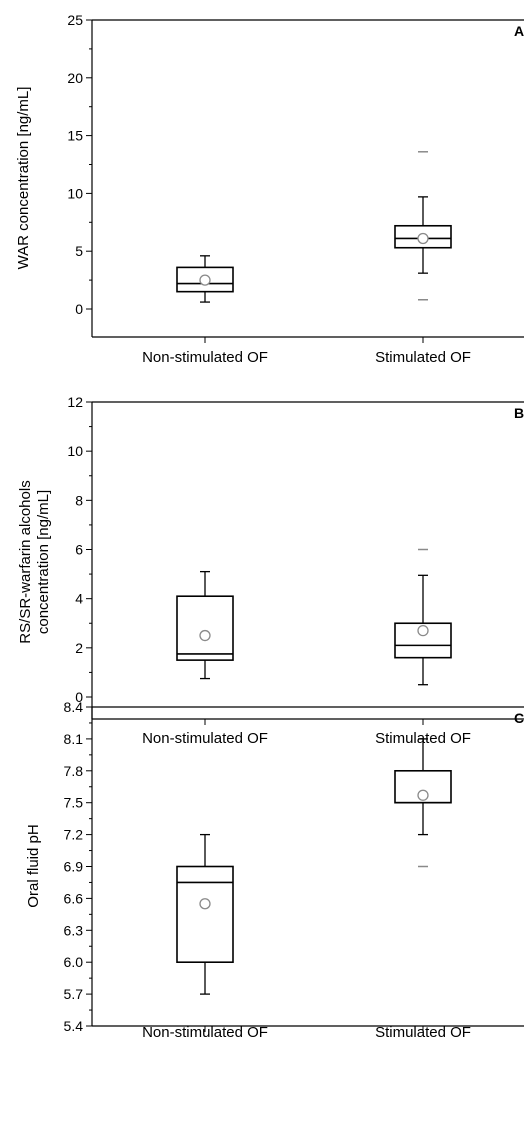  I want to click on y-tick-label: 8, so click(79, 500).